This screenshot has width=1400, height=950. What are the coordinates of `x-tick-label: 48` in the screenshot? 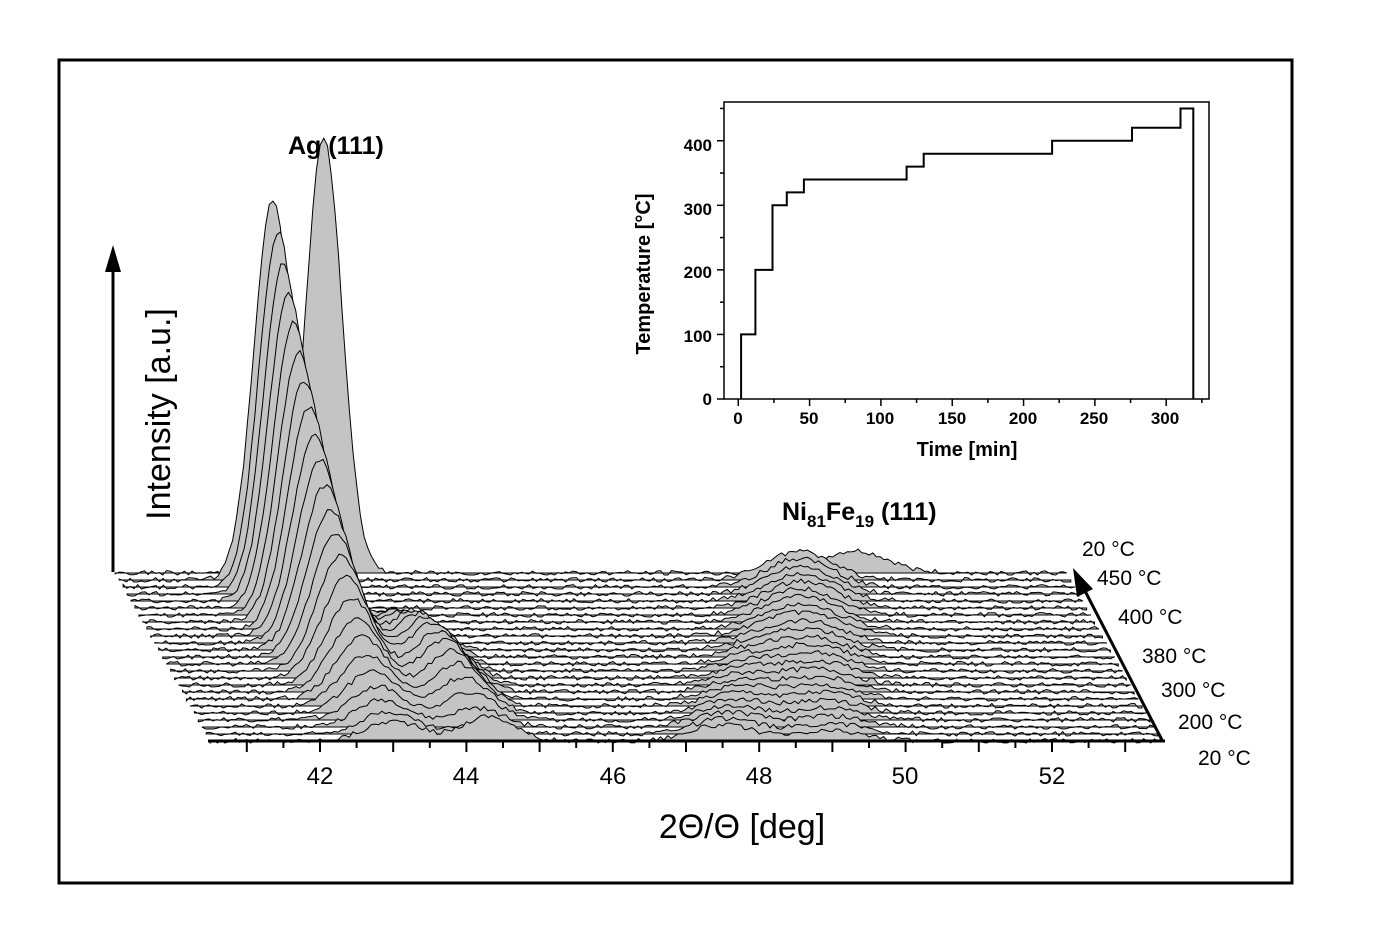 It's located at (759, 776).